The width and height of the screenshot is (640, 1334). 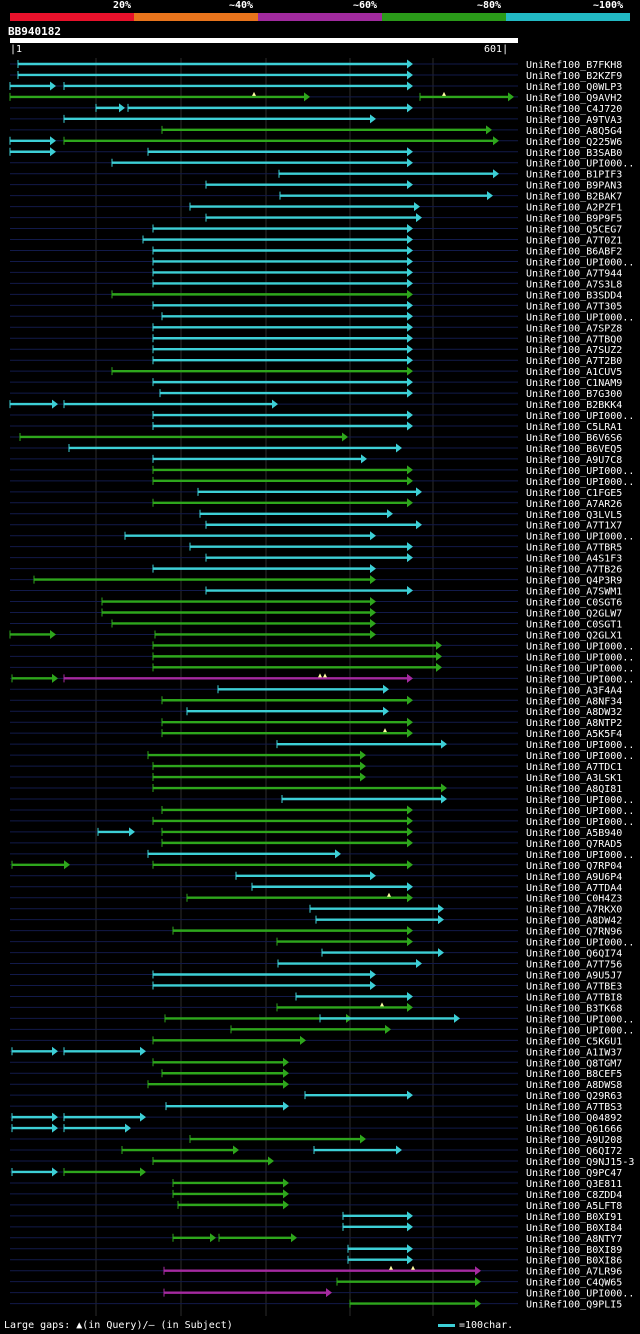 What do you see at coordinates (574, 1239) in the screenshot?
I see `hit-name: UniRef100_A8NTY7` at bounding box center [574, 1239].